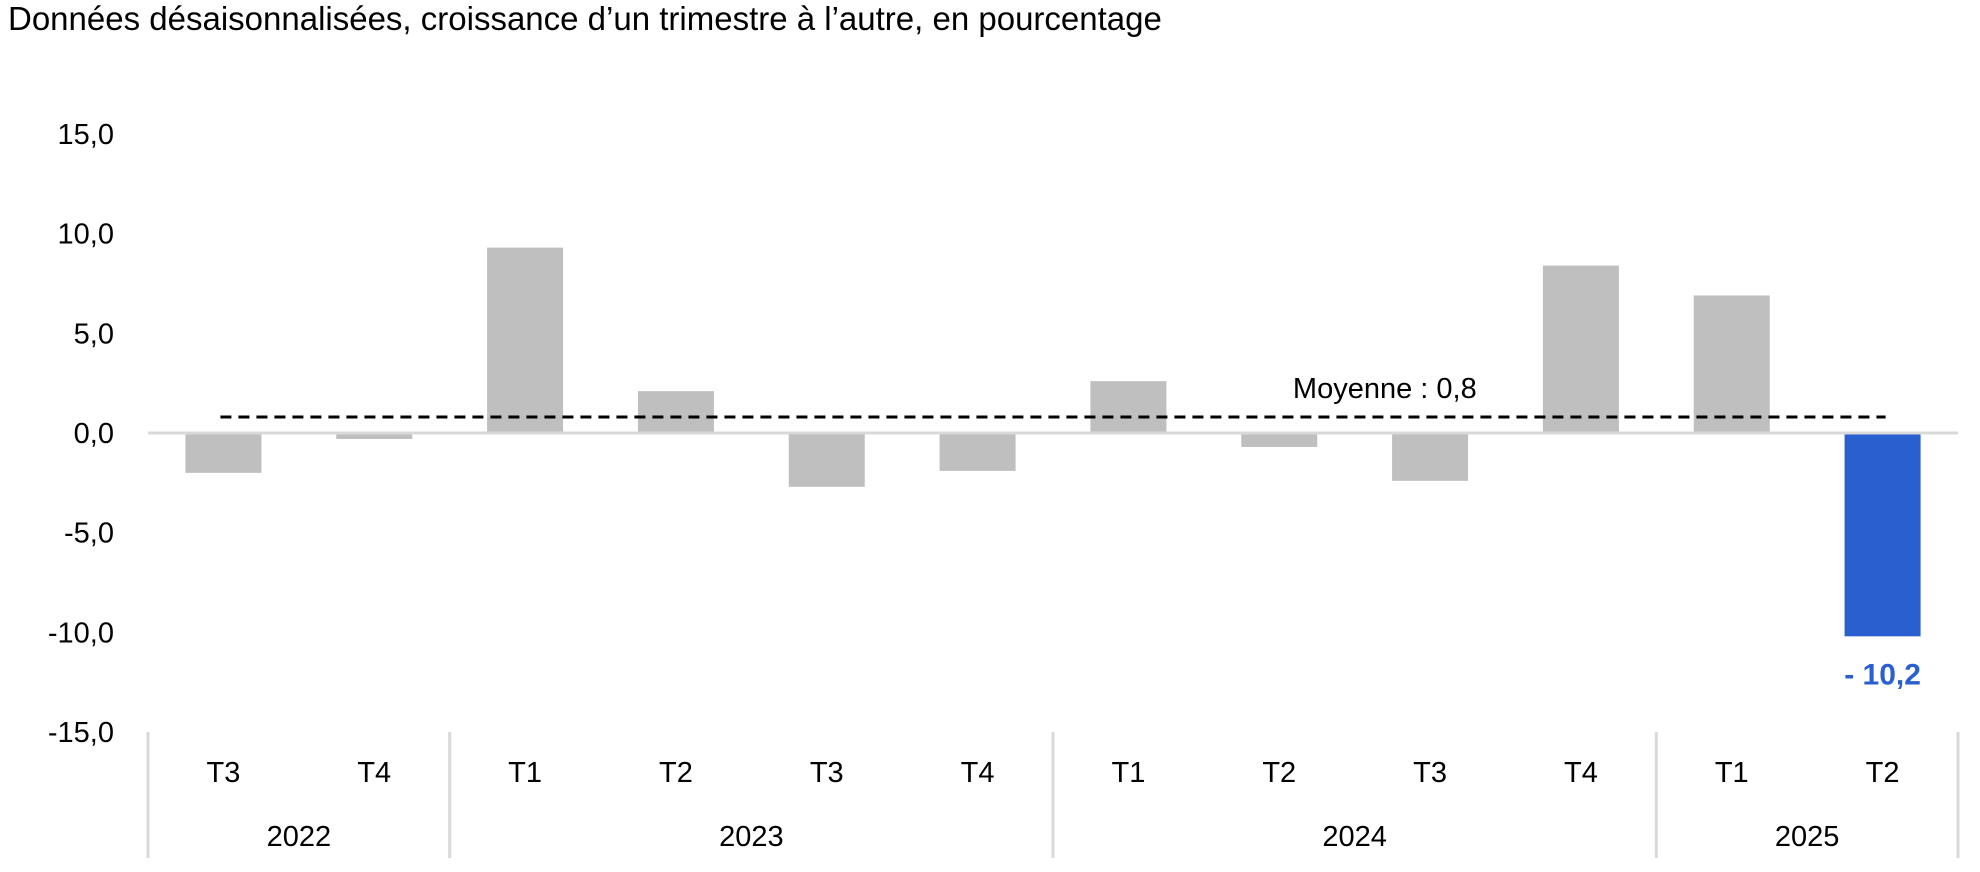 The width and height of the screenshot is (1980, 872). What do you see at coordinates (94, 434) in the screenshot?
I see `y-tick-label: 0,0` at bounding box center [94, 434].